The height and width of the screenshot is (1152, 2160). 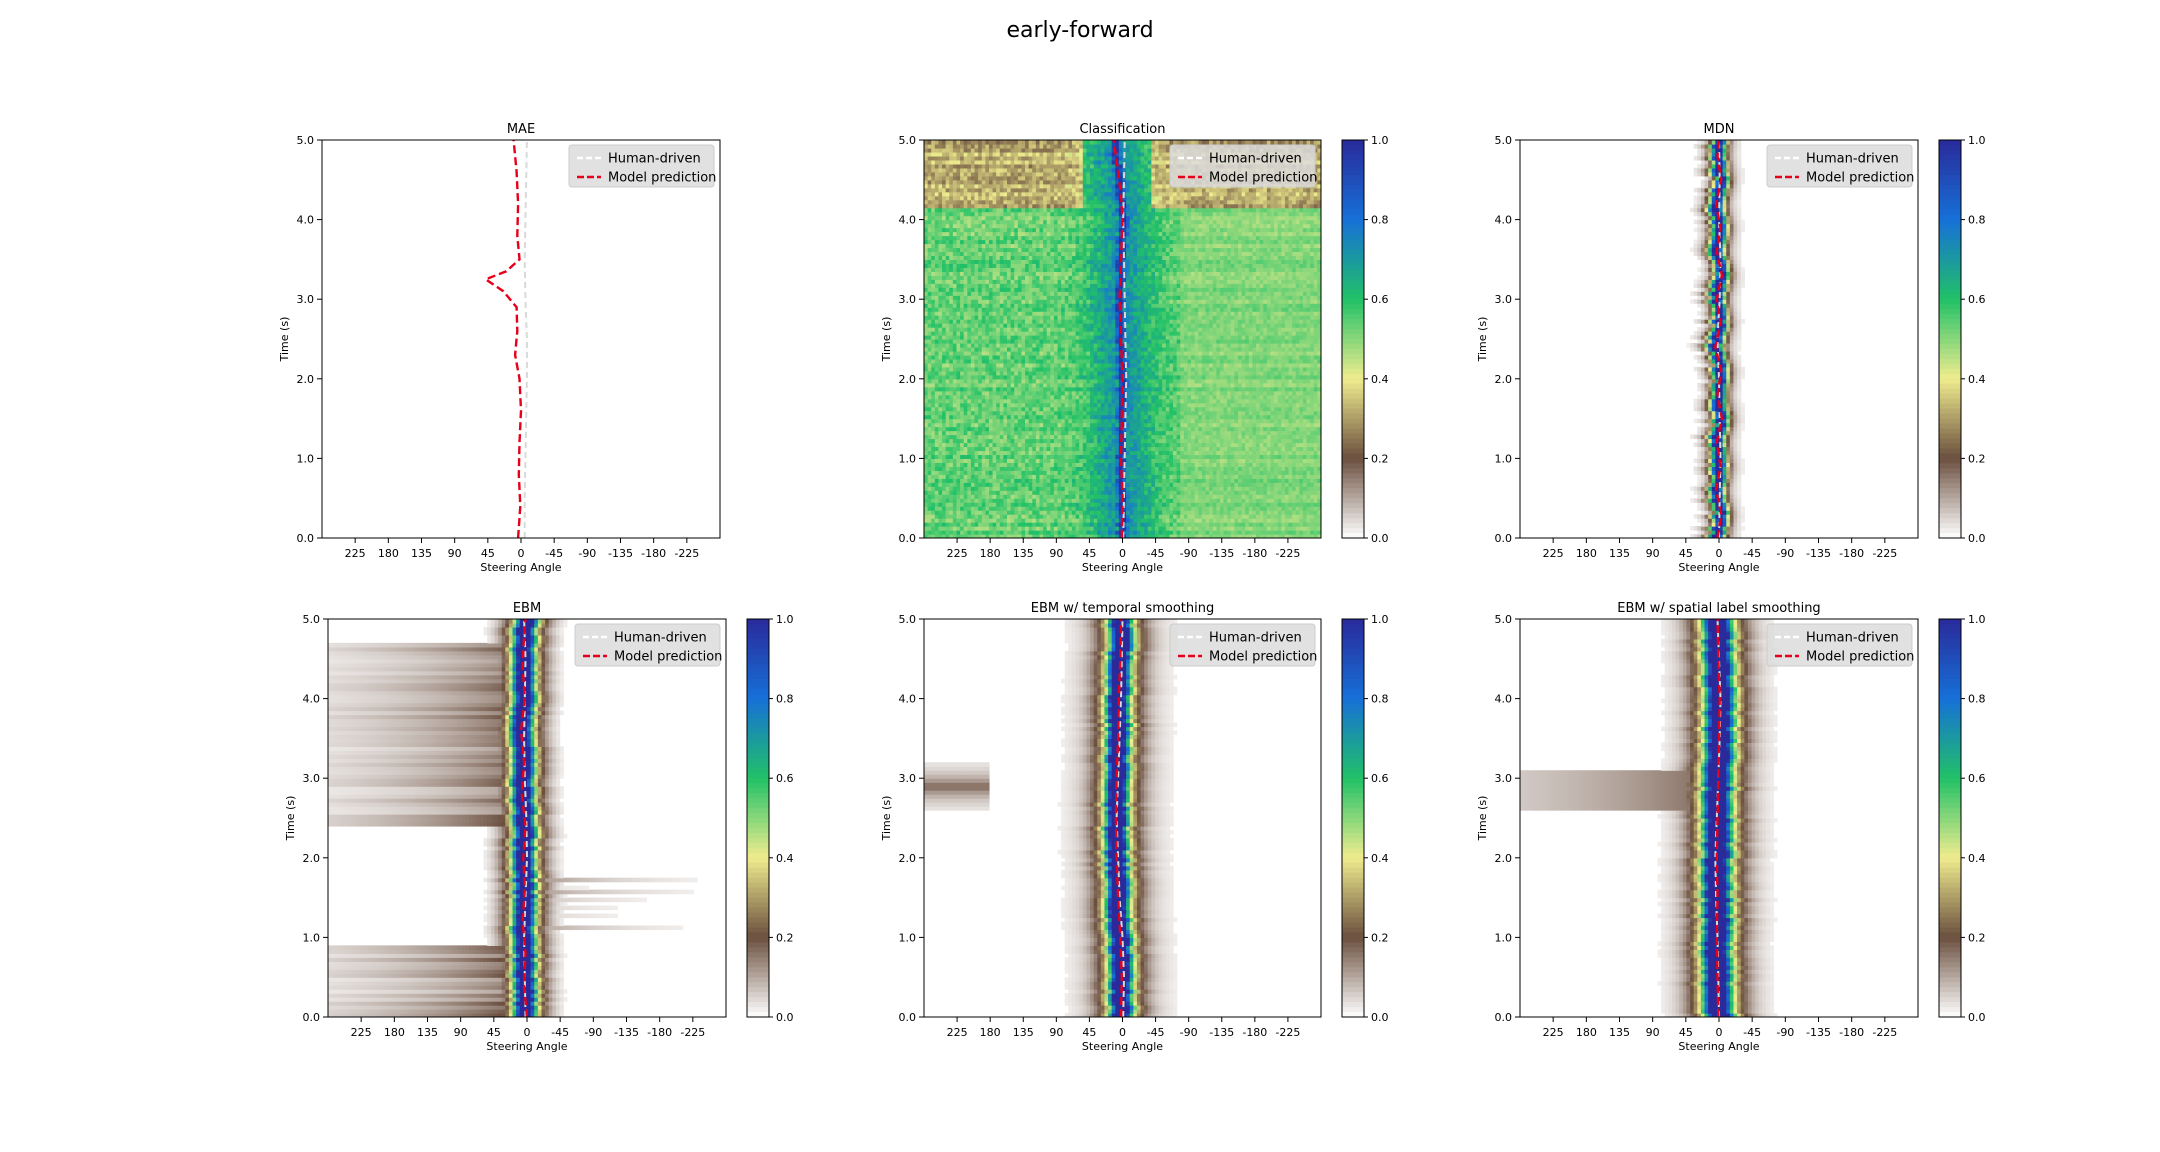 What do you see at coordinates (527, 608) in the screenshot?
I see `chart-title: EBM` at bounding box center [527, 608].